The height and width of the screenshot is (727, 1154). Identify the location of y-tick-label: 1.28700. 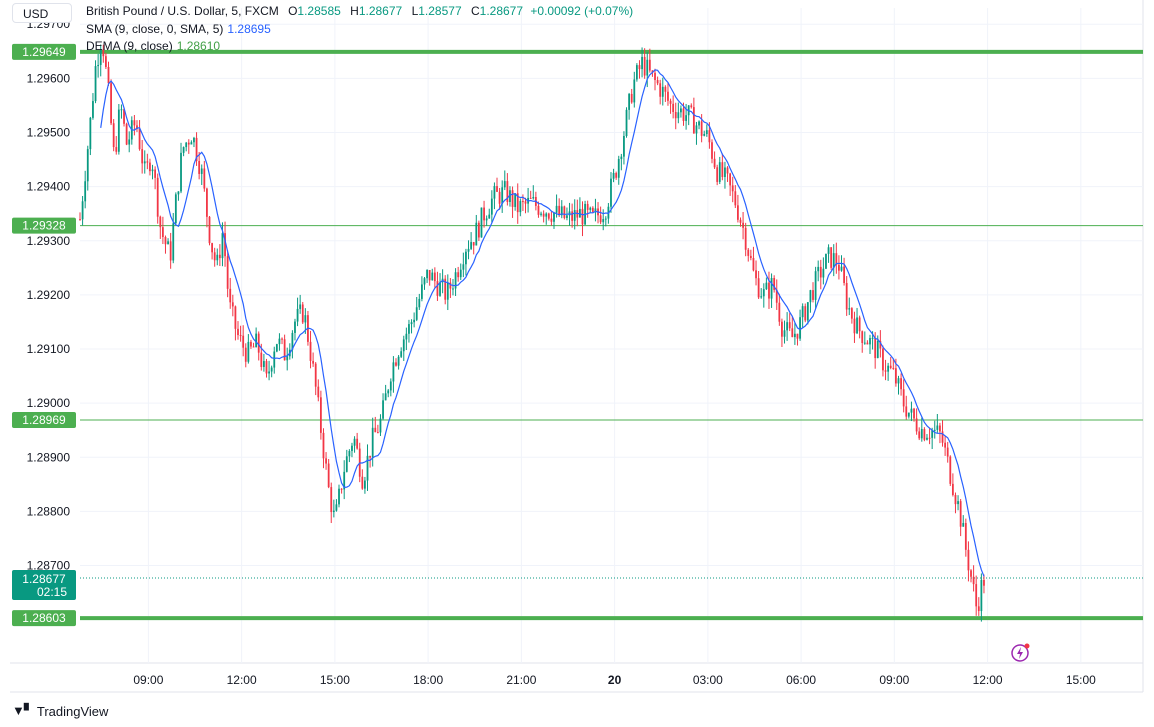
(49, 566).